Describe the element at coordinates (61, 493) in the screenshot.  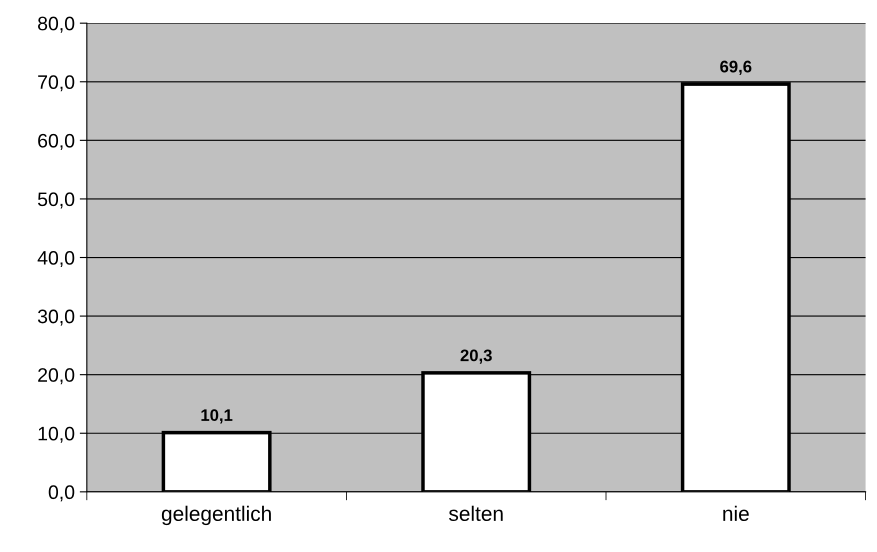
I see `y-tick-label: 0,0` at that location.